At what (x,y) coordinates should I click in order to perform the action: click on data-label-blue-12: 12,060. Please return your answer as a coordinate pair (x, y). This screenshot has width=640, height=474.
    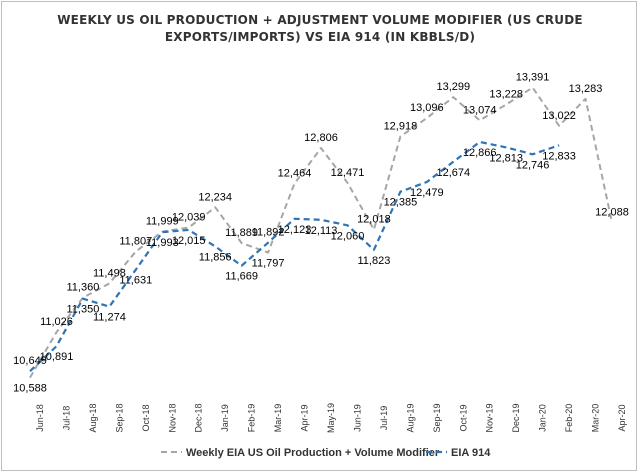
    Looking at the image, I should click on (348, 236).